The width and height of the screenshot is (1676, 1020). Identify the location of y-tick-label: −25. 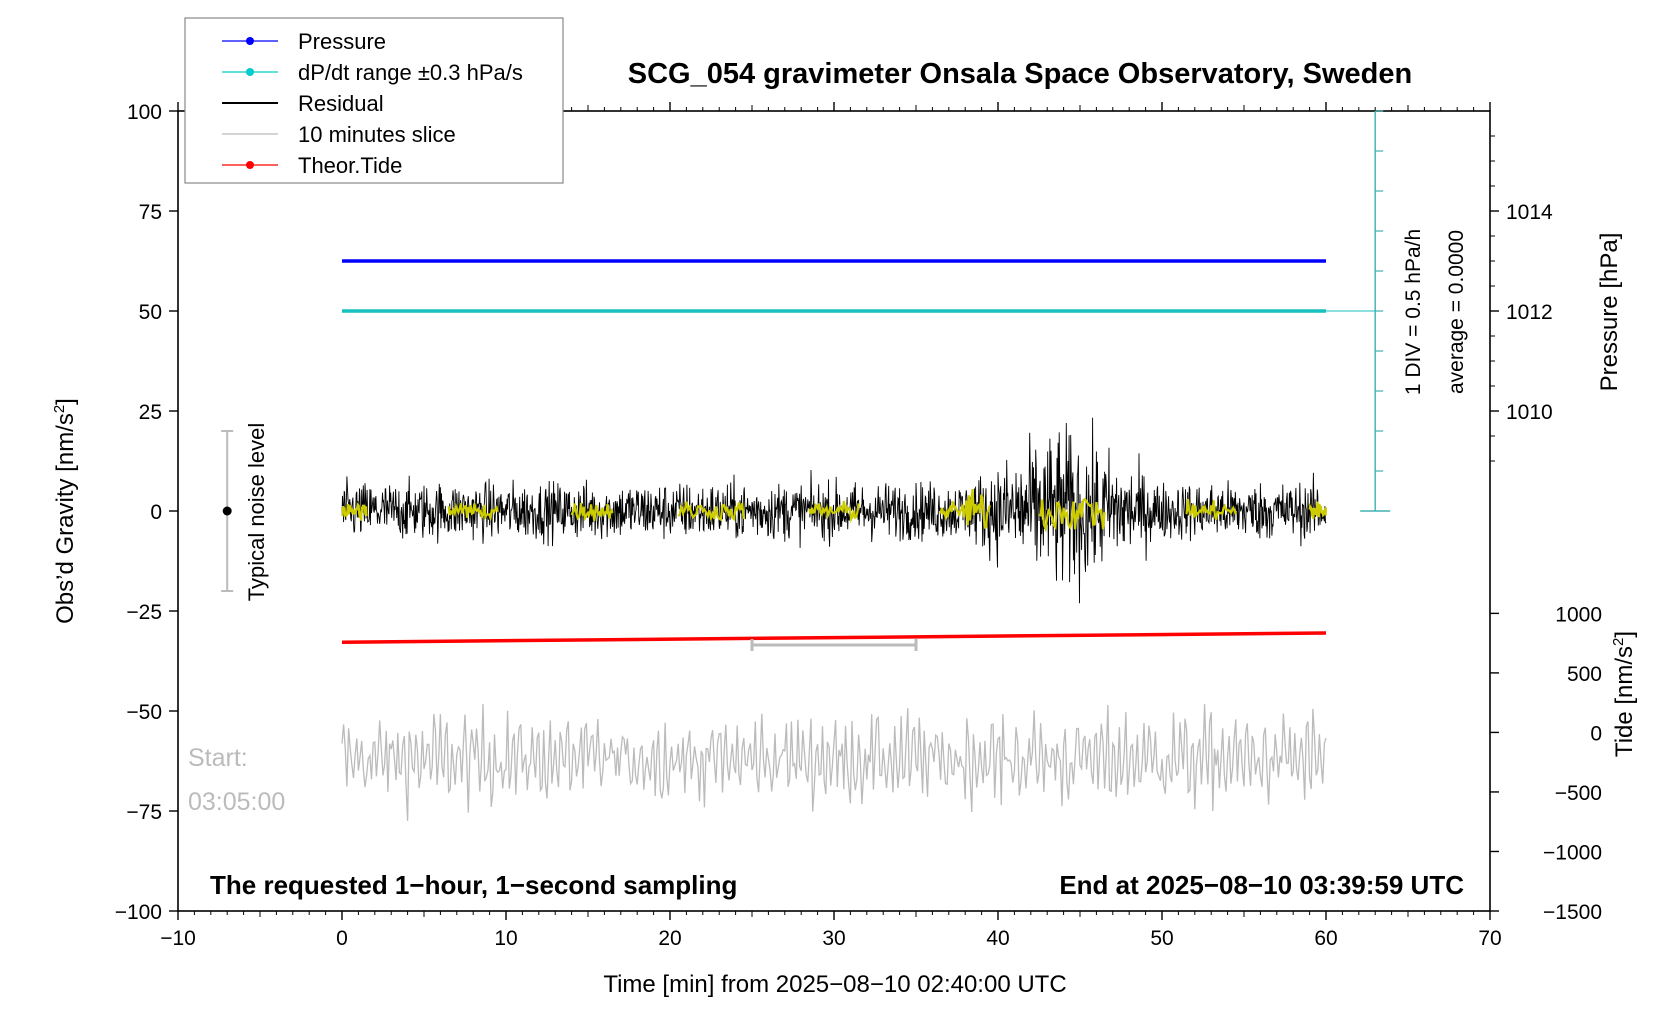
(144, 612).